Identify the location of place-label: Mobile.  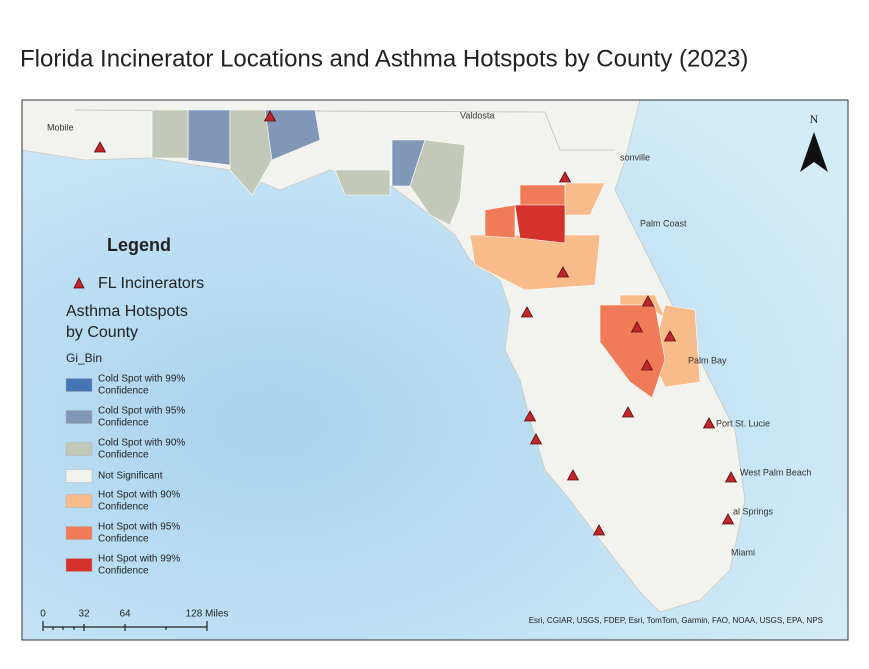
(60, 127).